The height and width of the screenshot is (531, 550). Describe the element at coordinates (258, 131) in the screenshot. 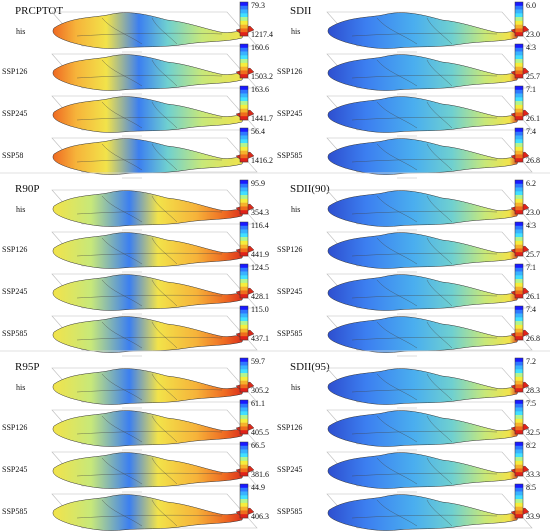

I see `colorbar-max-label: 56.4` at that location.